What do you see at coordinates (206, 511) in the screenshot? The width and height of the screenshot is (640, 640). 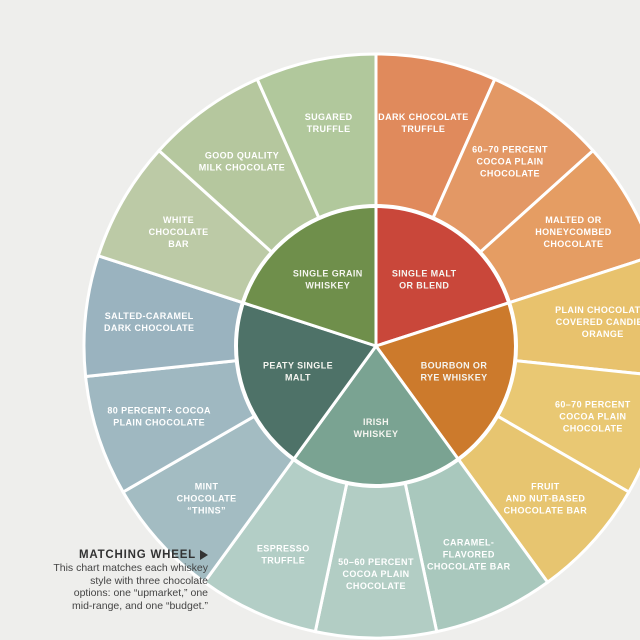 I see `chocolate-label-line: “THINS”` at bounding box center [206, 511].